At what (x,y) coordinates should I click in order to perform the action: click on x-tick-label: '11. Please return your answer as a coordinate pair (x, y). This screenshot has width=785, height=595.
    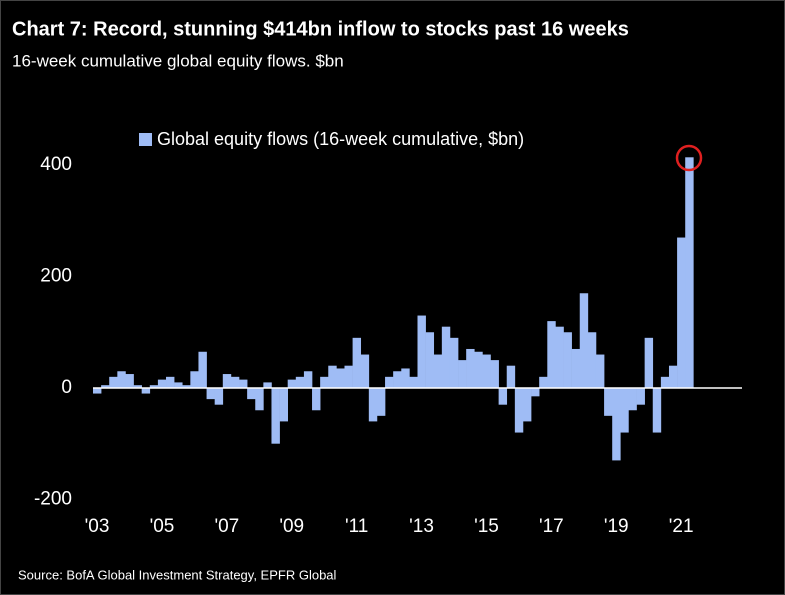
    Looking at the image, I should click on (356, 526).